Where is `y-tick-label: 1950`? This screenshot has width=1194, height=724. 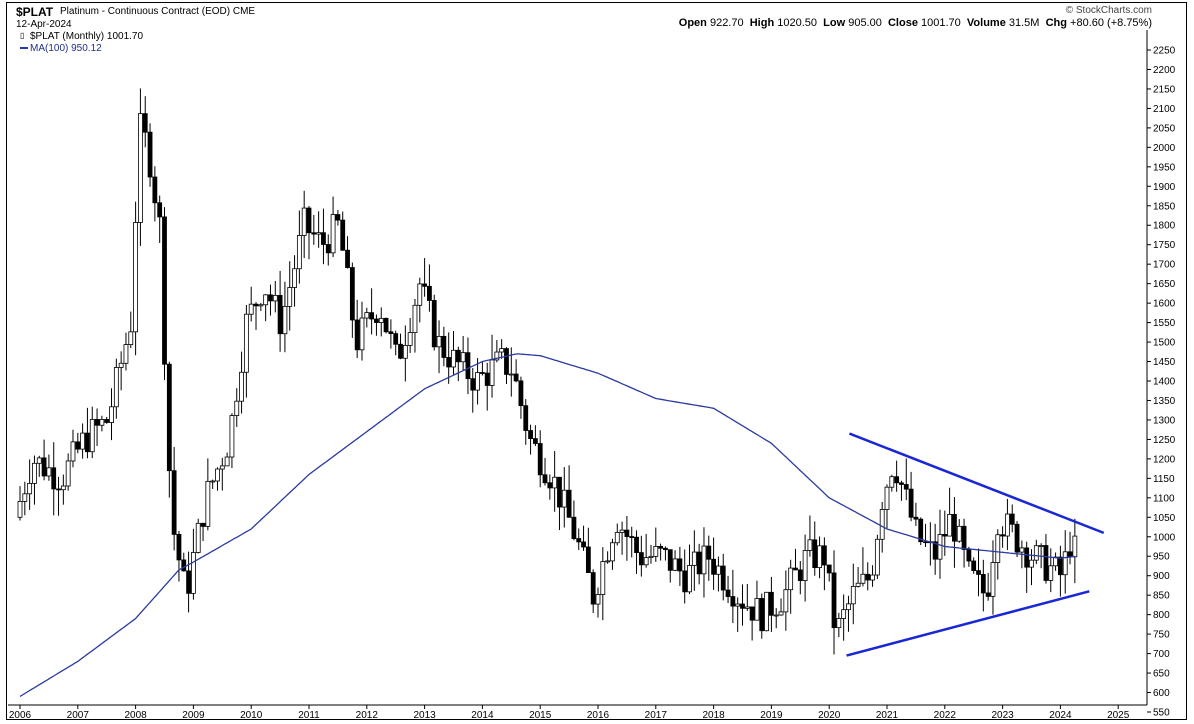 y-tick-label: 1950 is located at coordinates (1164, 167).